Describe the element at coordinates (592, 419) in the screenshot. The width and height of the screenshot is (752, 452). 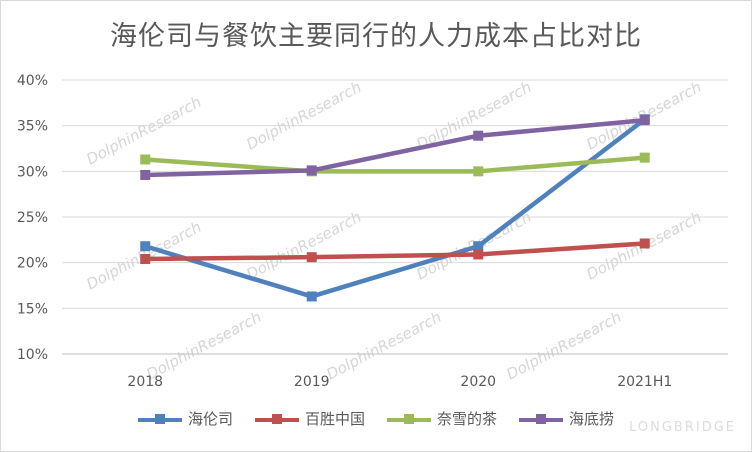
I see `legend-label: 海底捞` at that location.